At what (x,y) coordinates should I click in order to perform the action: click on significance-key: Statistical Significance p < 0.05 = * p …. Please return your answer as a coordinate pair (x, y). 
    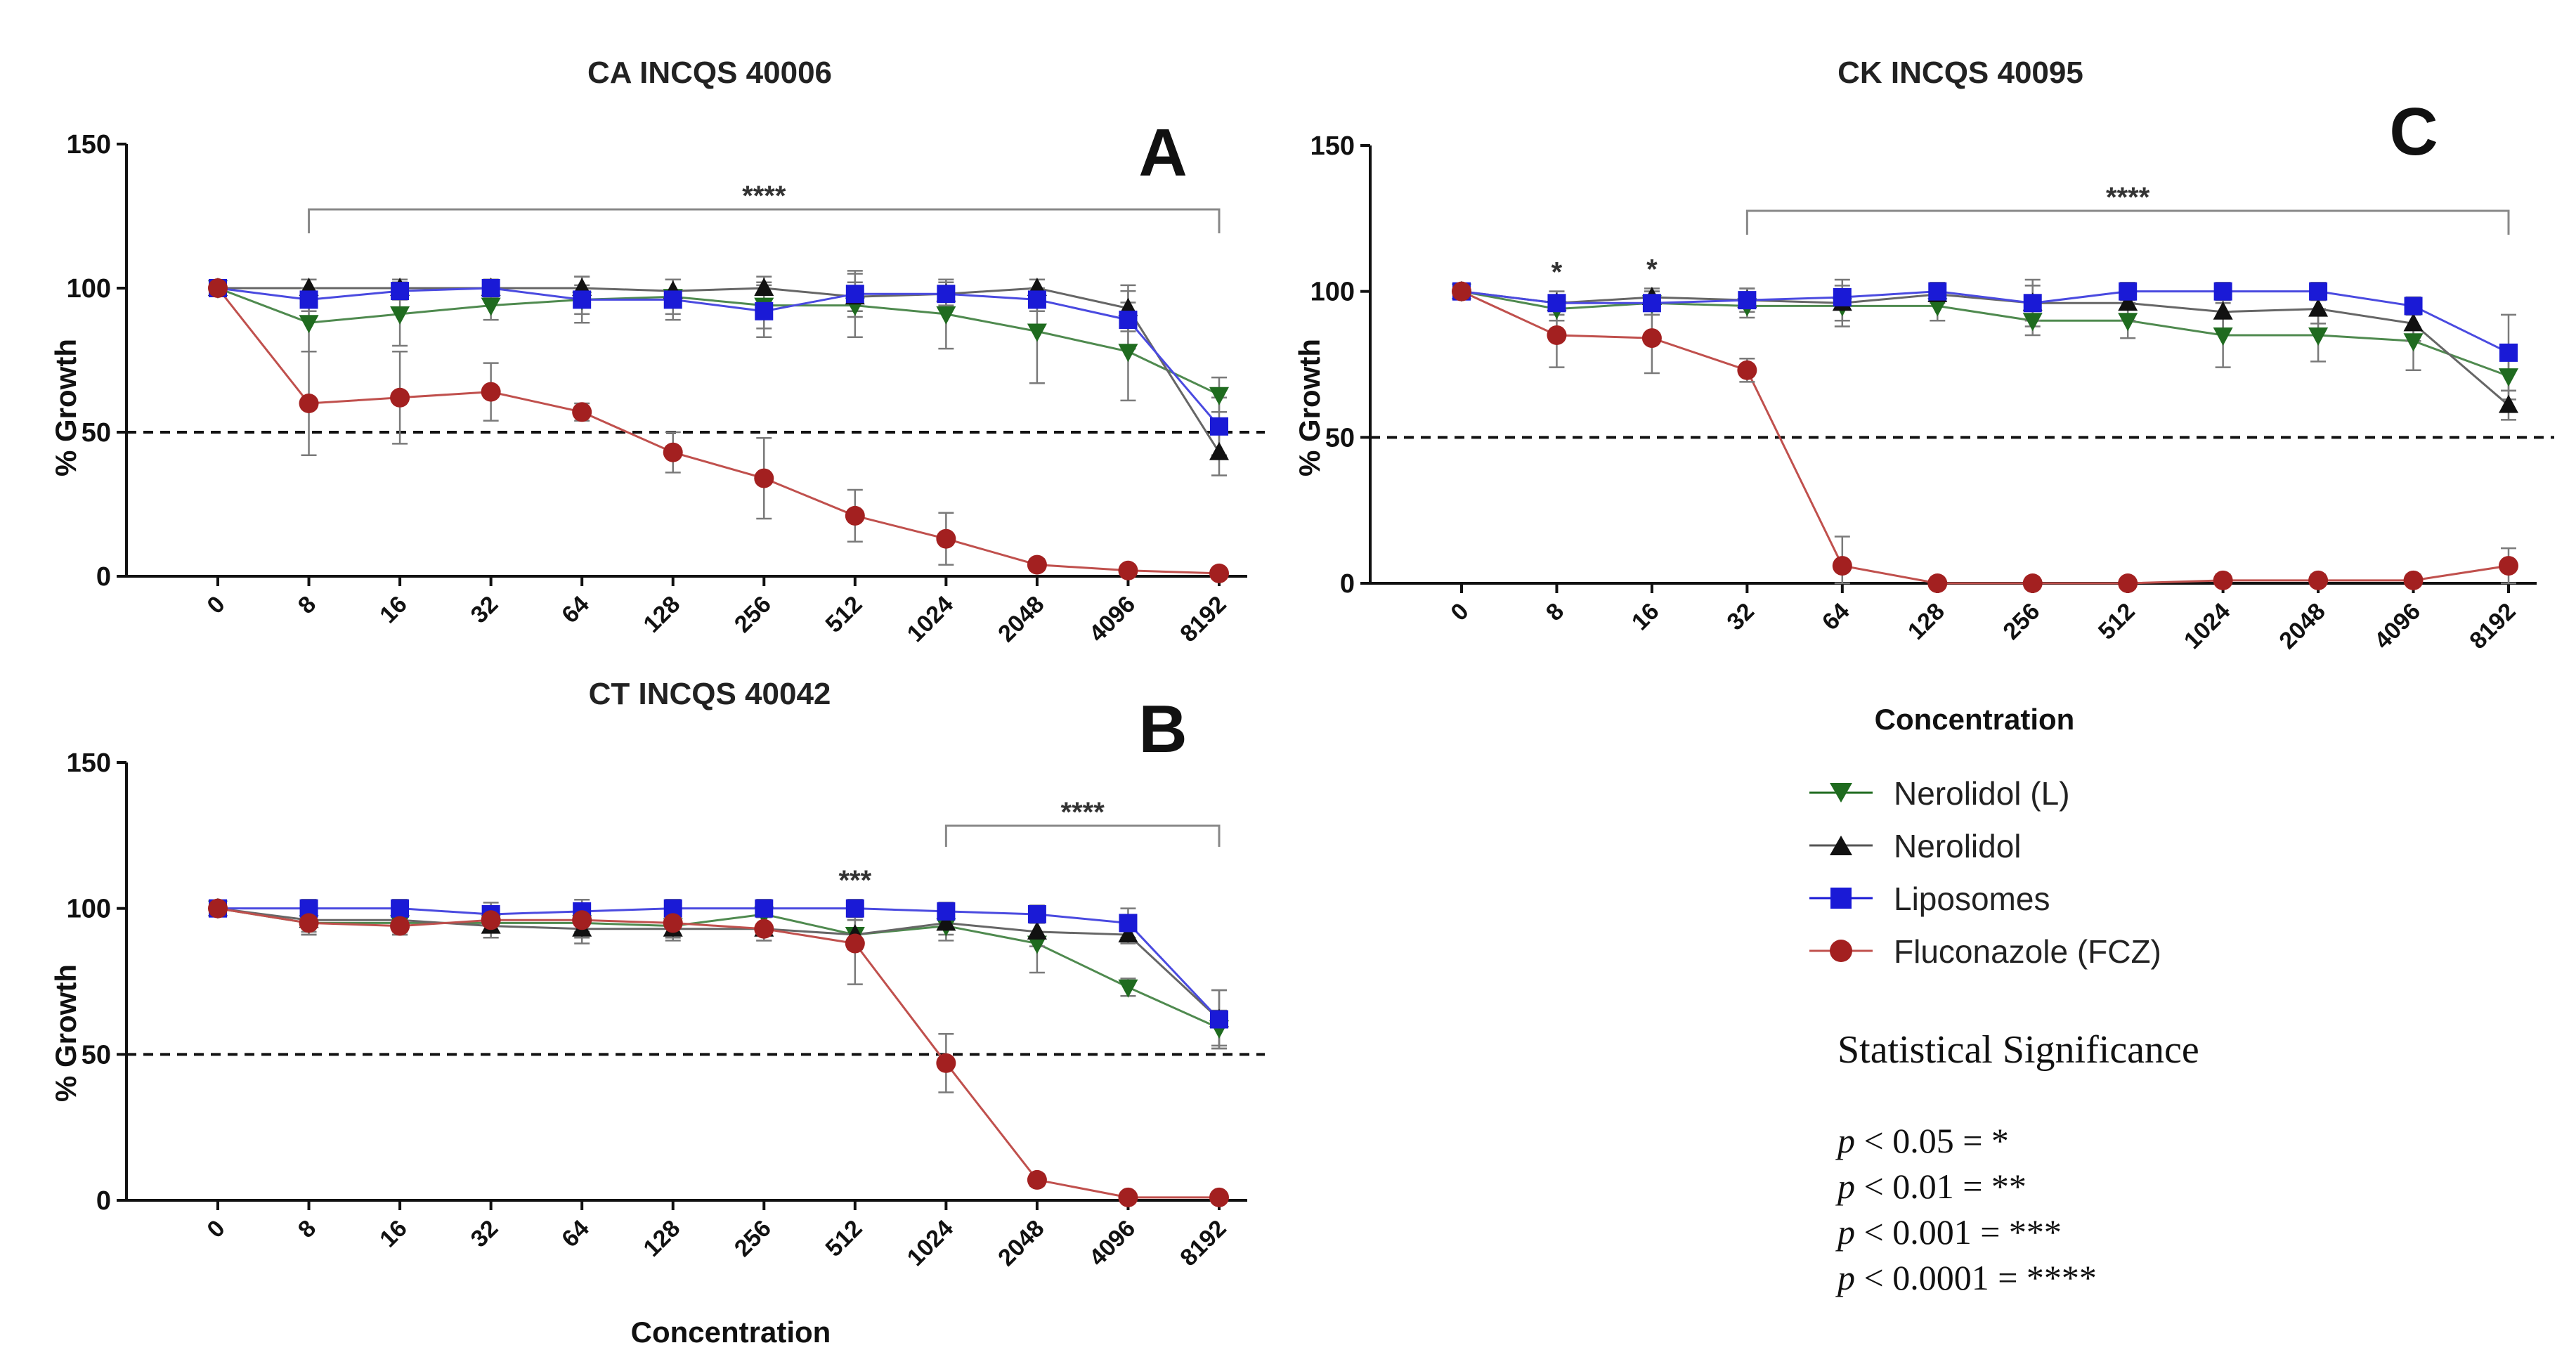
    Looking at the image, I should click on (2017, 1162).